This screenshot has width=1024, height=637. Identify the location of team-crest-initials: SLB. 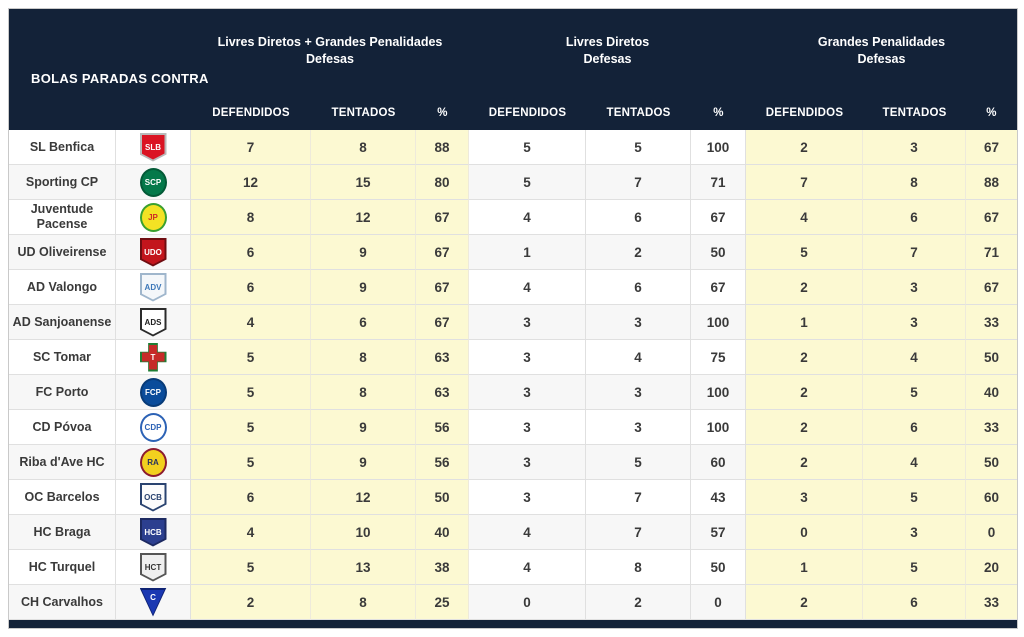
(153, 147).